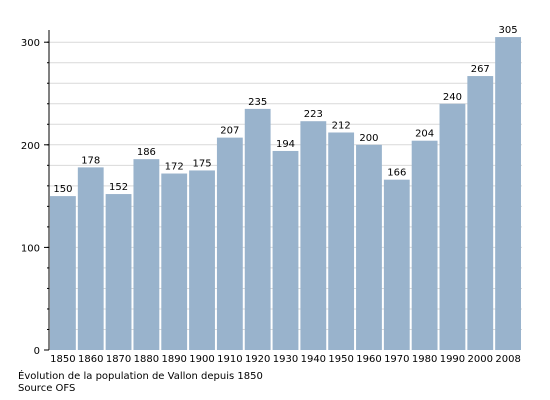 The height and width of the screenshot is (400, 550). What do you see at coordinates (62, 359) in the screenshot?
I see `x-tick-label-1850: 1850` at bounding box center [62, 359].